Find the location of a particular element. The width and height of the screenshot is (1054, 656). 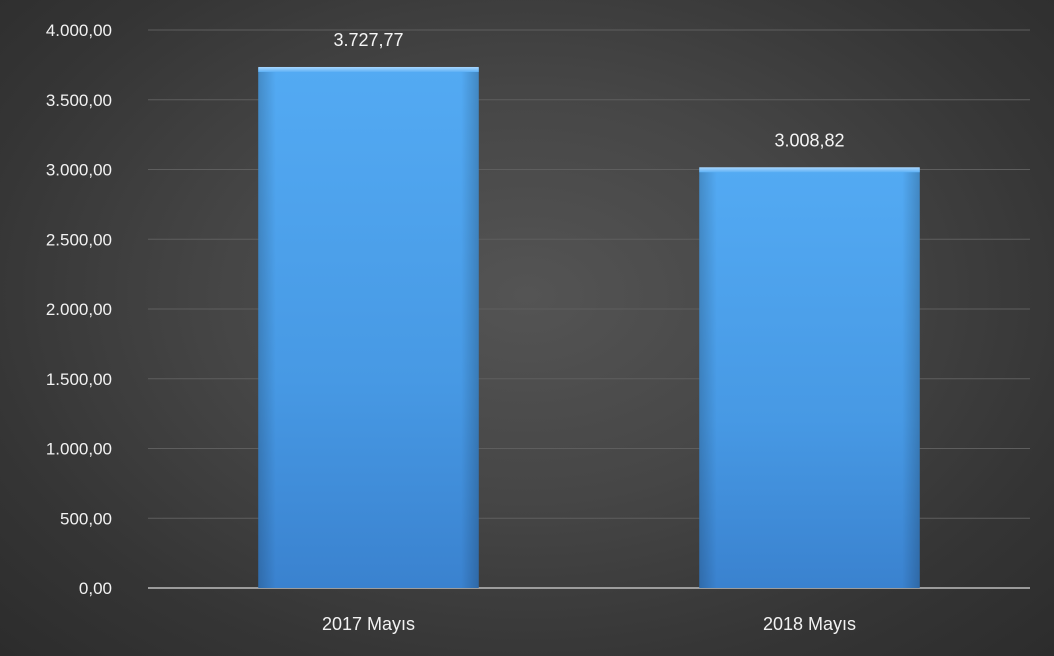

x-tick-label: 2017 Mayıs is located at coordinates (368, 624).